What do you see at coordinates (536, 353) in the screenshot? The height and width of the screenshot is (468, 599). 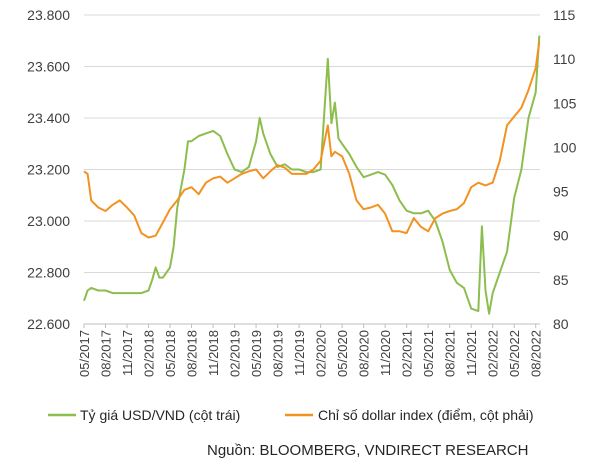 I see `x-tick-label: 08/2022` at bounding box center [536, 353].